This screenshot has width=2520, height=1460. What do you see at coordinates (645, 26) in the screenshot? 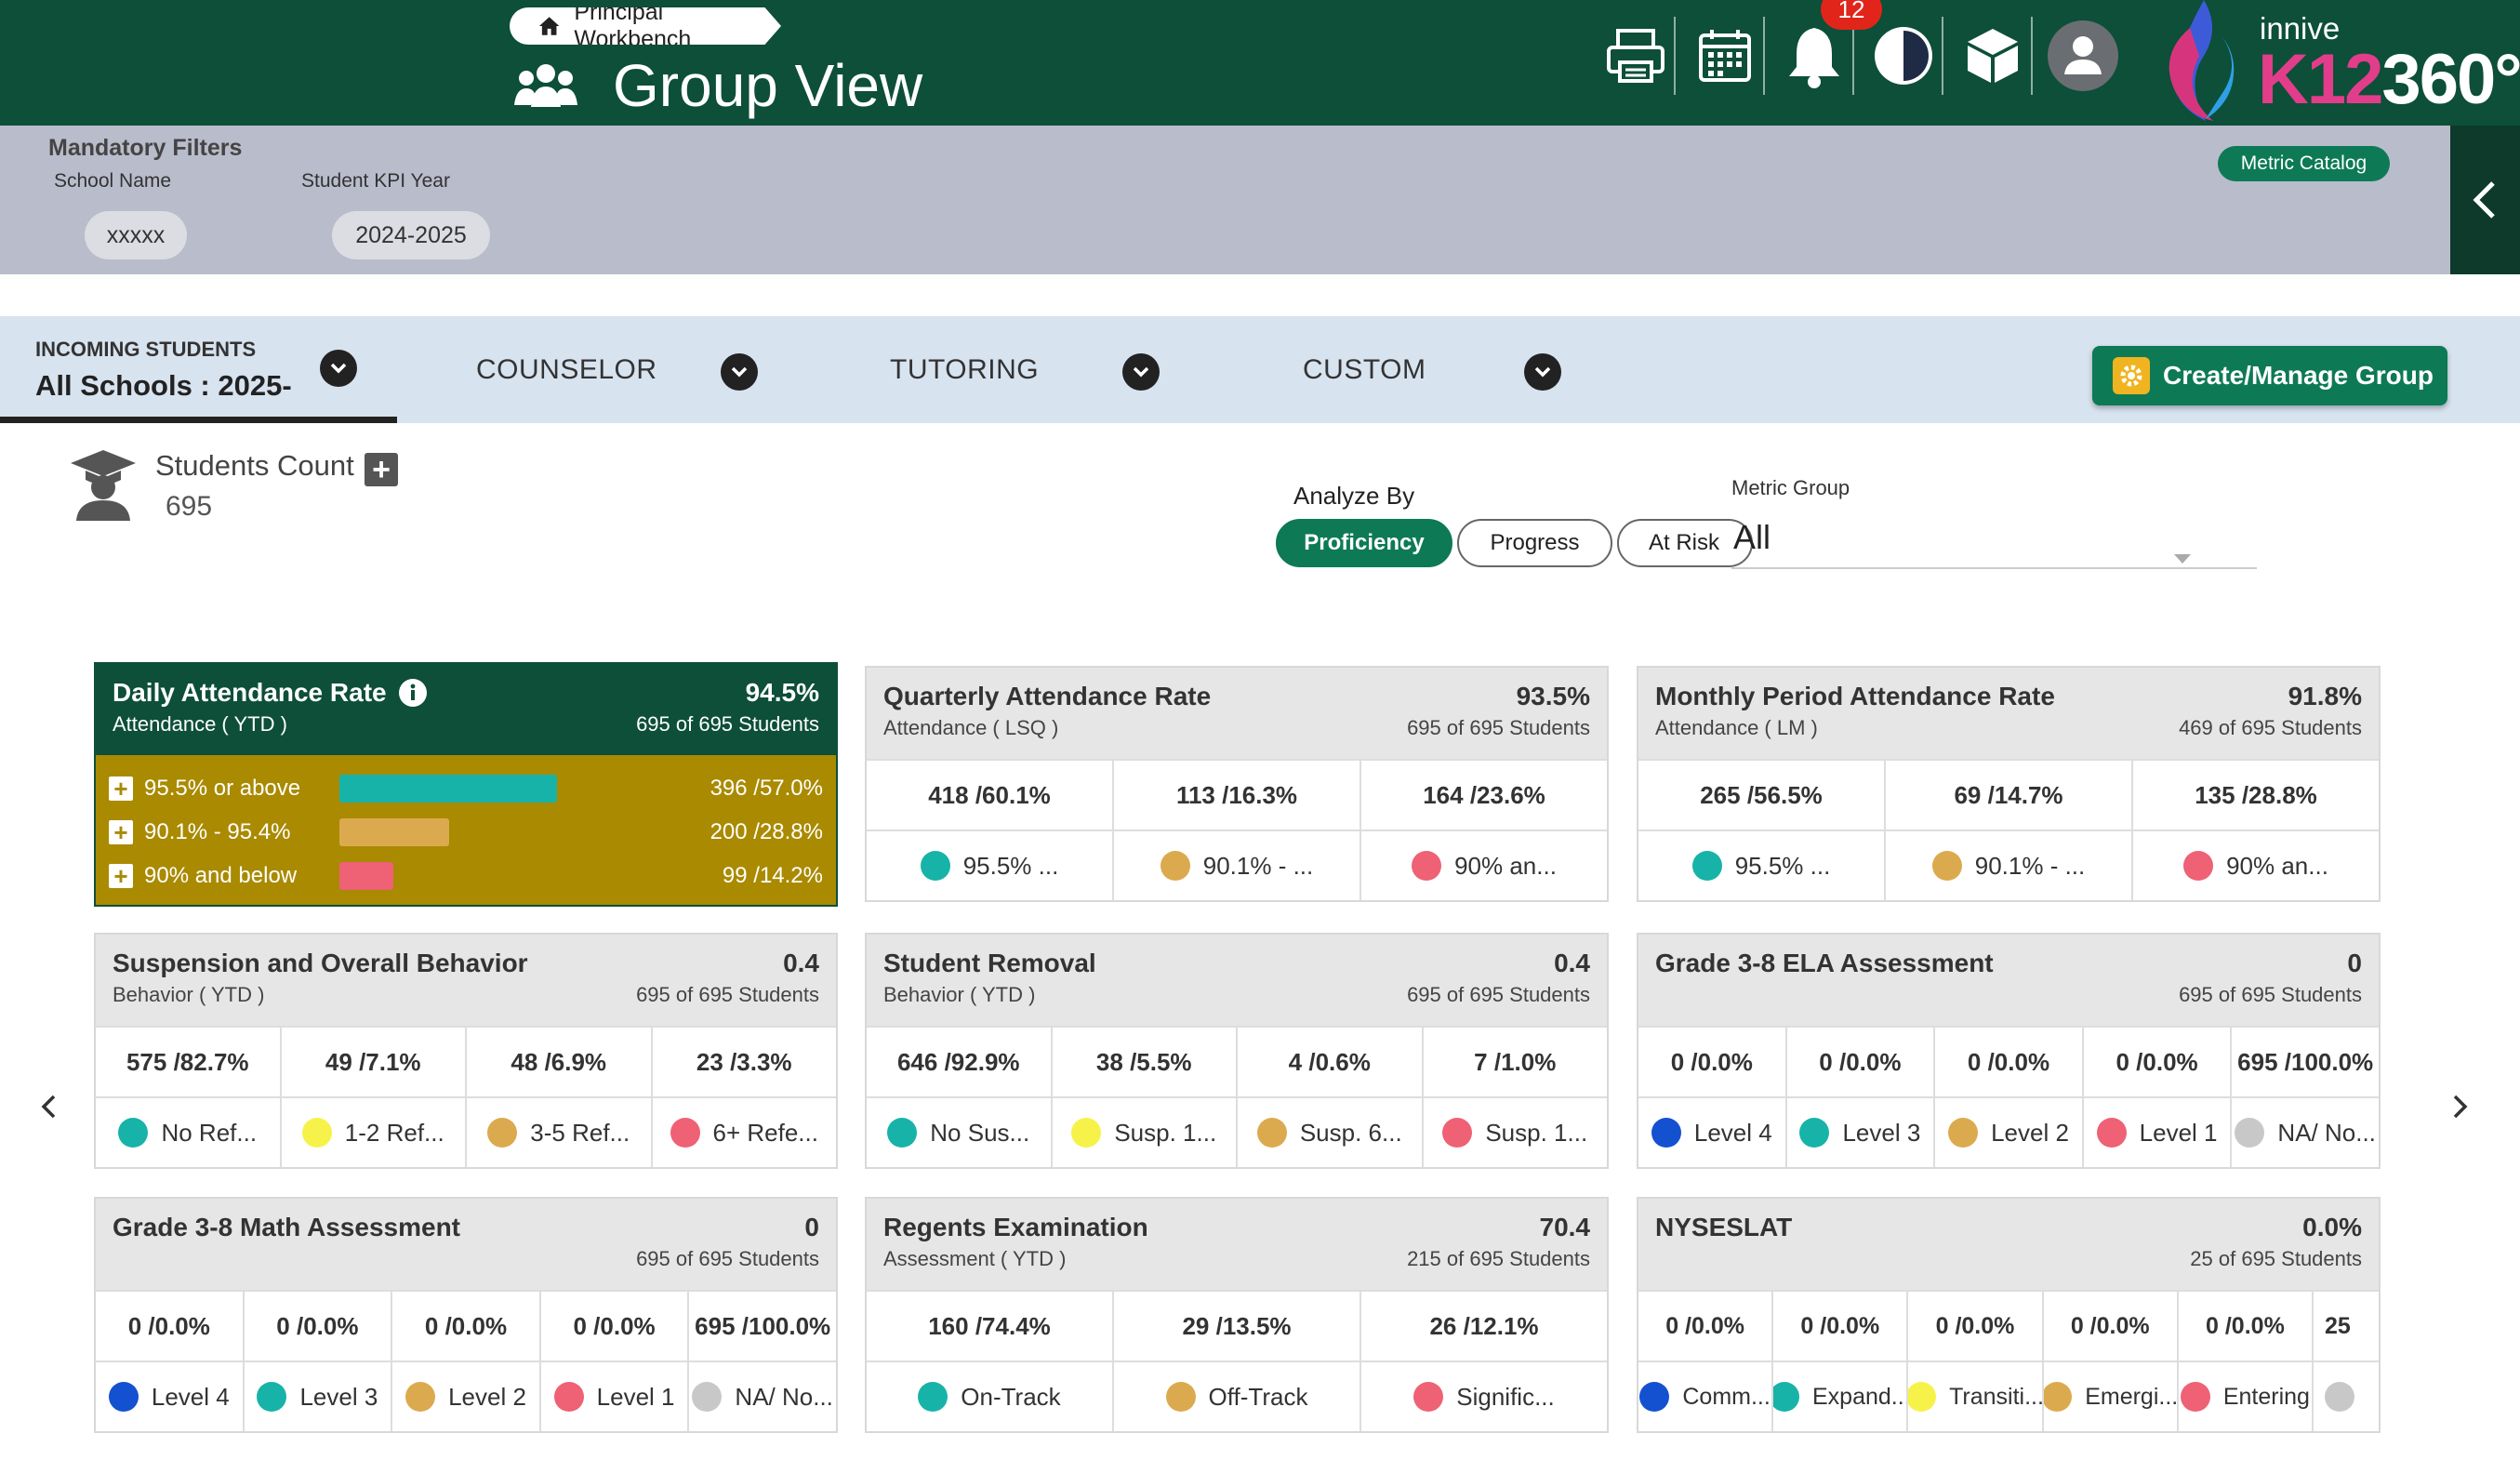
I see `principal-workbench-link: Principal Workbench` at bounding box center [645, 26].